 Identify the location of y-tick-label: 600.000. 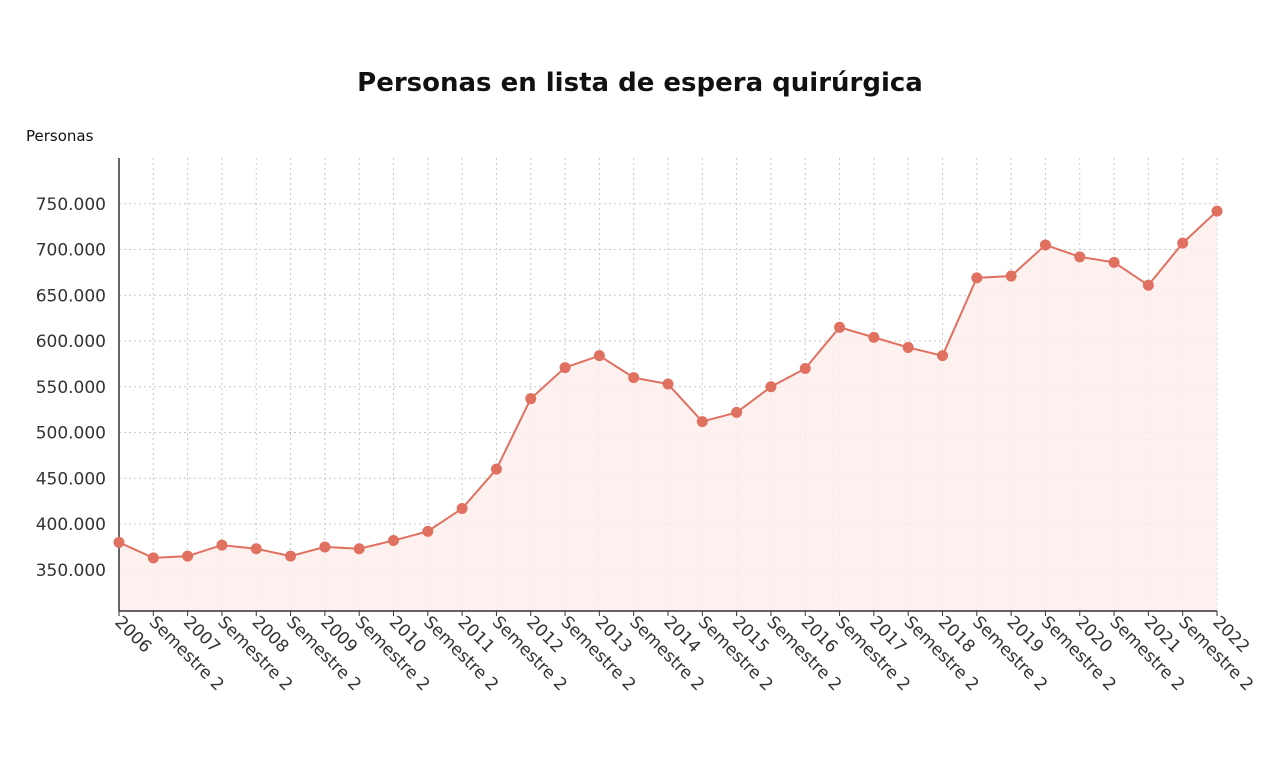
(71, 342).